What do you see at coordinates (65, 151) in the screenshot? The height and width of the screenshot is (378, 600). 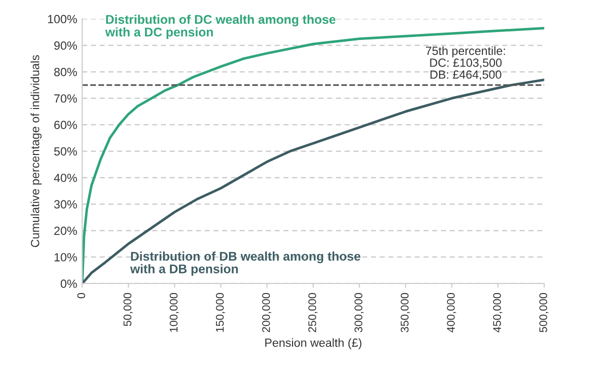 I see `y-tick-label: 50%` at bounding box center [65, 151].